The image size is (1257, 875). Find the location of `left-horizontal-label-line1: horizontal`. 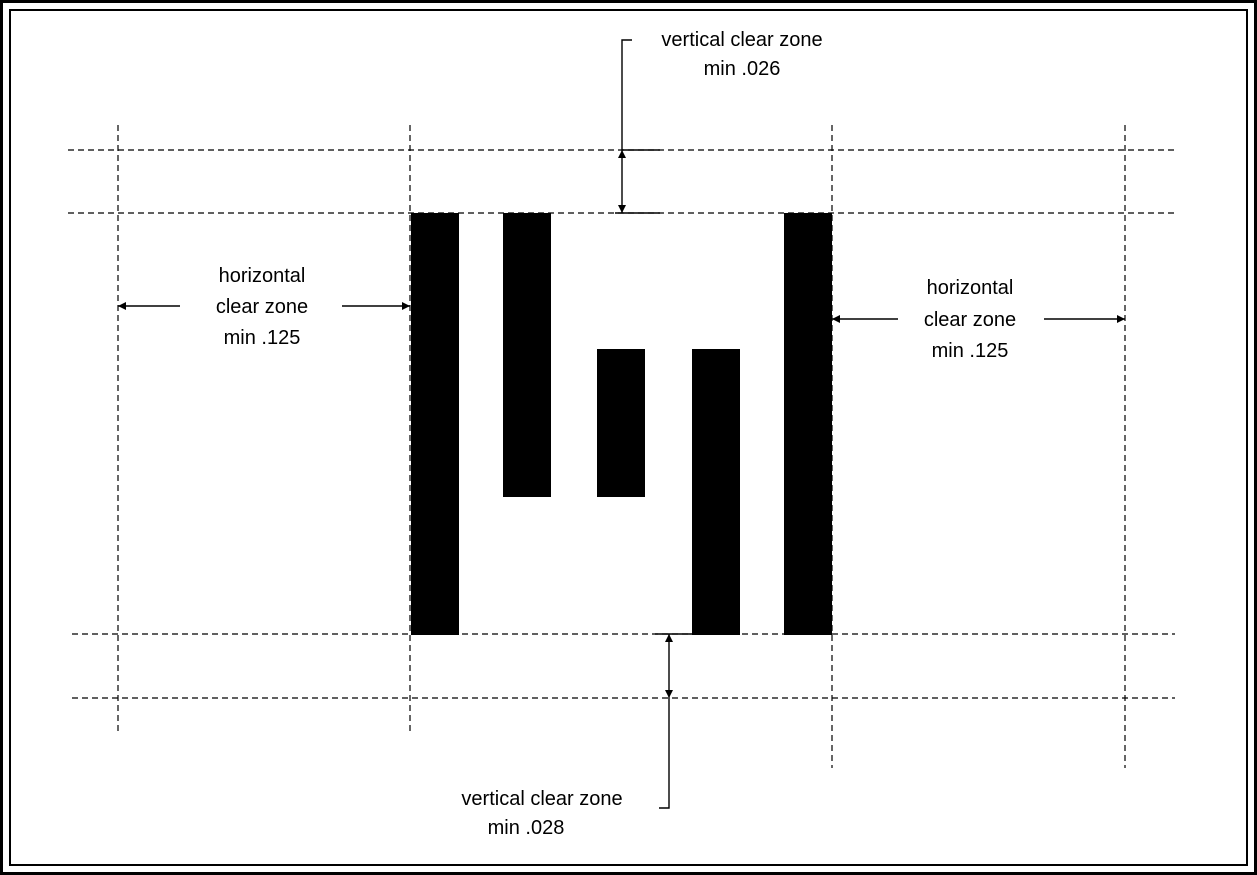

left-horizontal-label-line1: horizontal is located at coordinates (262, 276).